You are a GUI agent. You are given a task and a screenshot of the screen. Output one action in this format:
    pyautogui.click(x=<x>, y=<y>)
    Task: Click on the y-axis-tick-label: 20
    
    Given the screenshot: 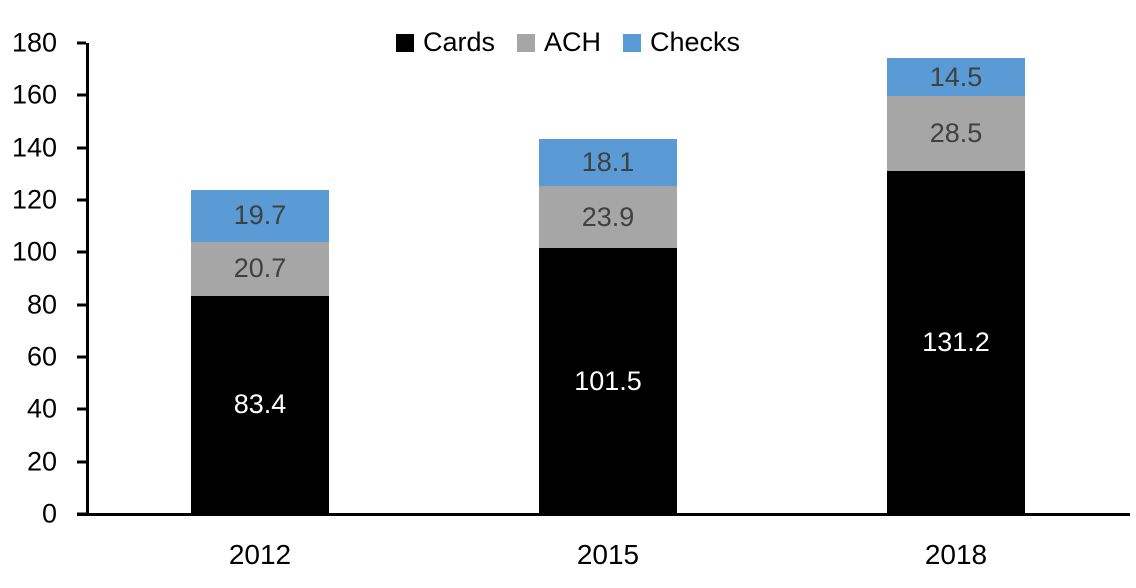 What is the action you would take?
    pyautogui.click(x=41, y=461)
    